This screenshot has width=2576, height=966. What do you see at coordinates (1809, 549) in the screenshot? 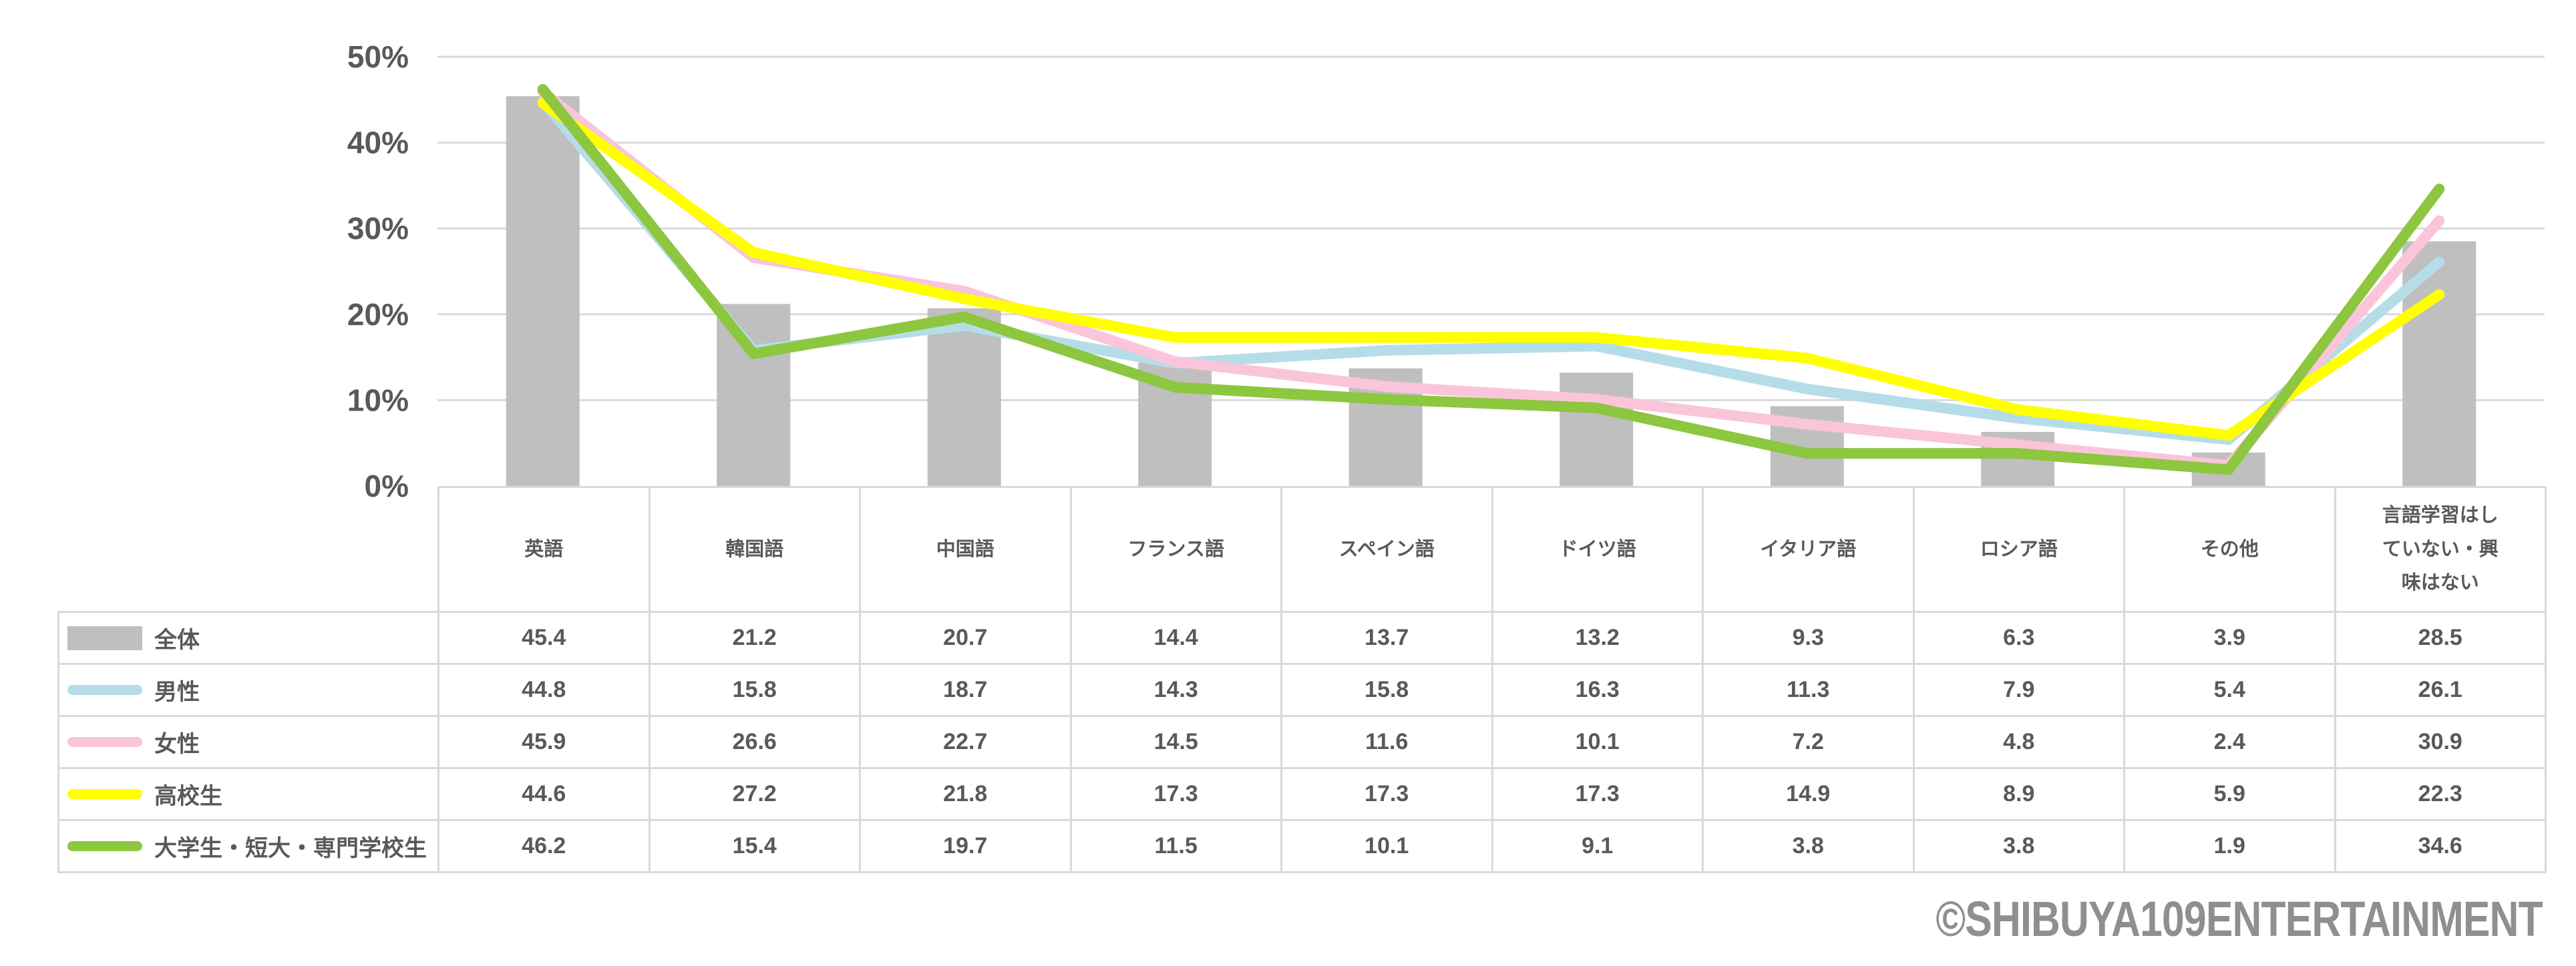
I see `column-header: イタリア語` at bounding box center [1809, 549].